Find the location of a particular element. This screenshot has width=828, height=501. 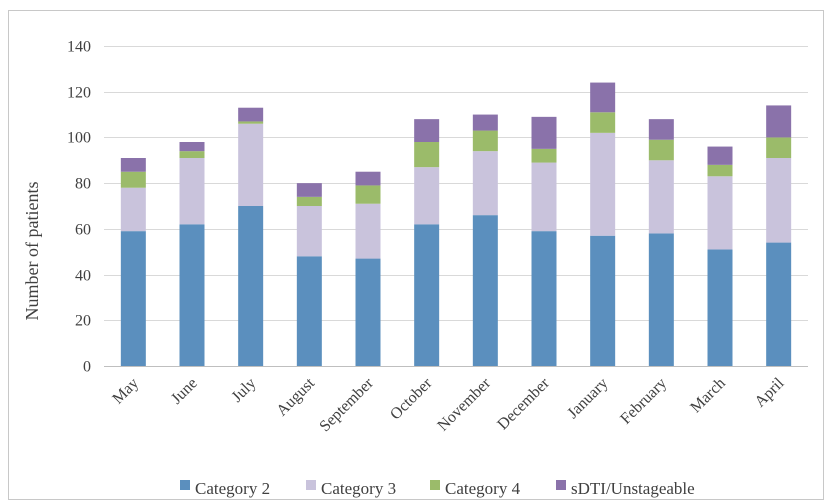

legend-label: Category 3 is located at coordinates (358, 488).